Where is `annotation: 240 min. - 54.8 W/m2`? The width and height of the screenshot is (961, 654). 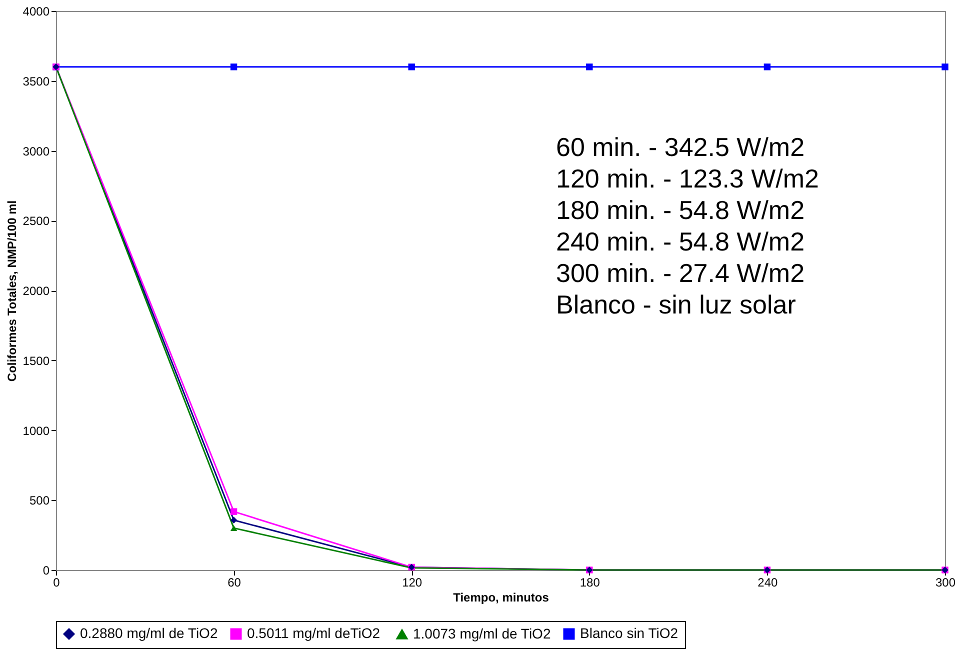
annotation: 240 min. - 54.8 W/m2 is located at coordinates (680, 241).